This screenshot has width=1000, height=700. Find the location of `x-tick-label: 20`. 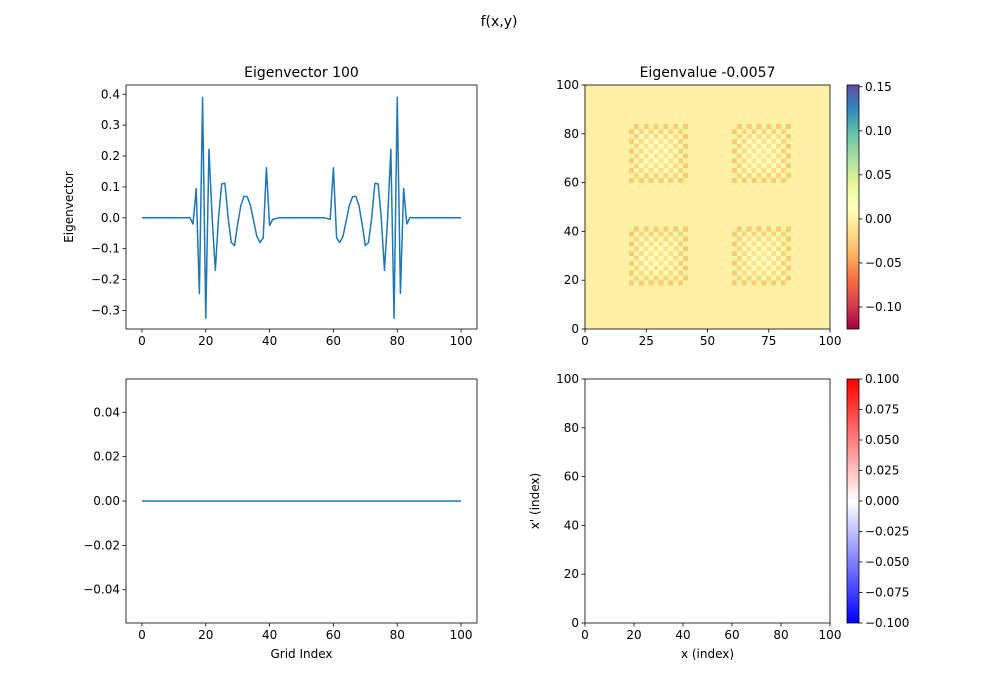

x-tick-label: 20 is located at coordinates (633, 635).